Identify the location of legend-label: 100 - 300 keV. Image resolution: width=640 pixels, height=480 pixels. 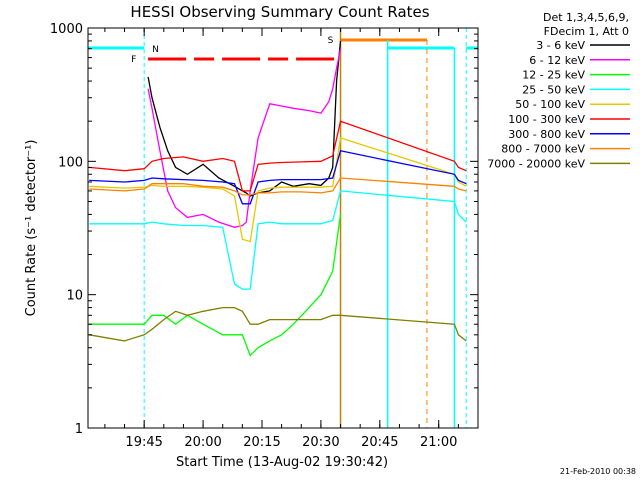
(546, 119).